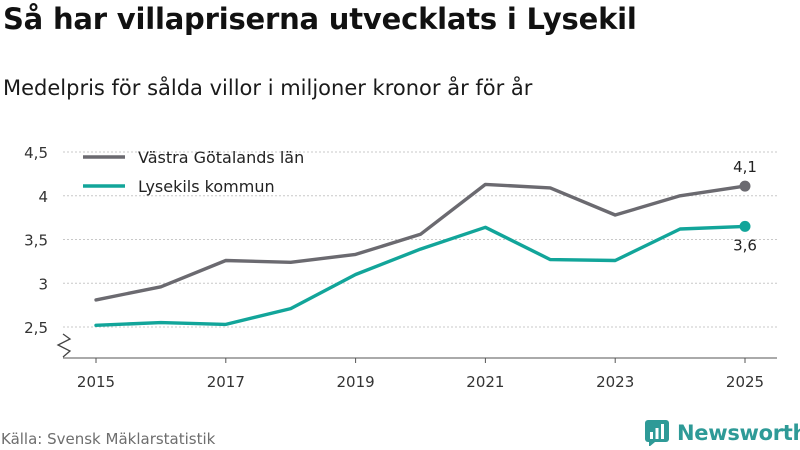 Image resolution: width=800 pixels, height=450 pixels. What do you see at coordinates (738, 433) in the screenshot?
I see `brand-name: Newsworthy` at bounding box center [738, 433].